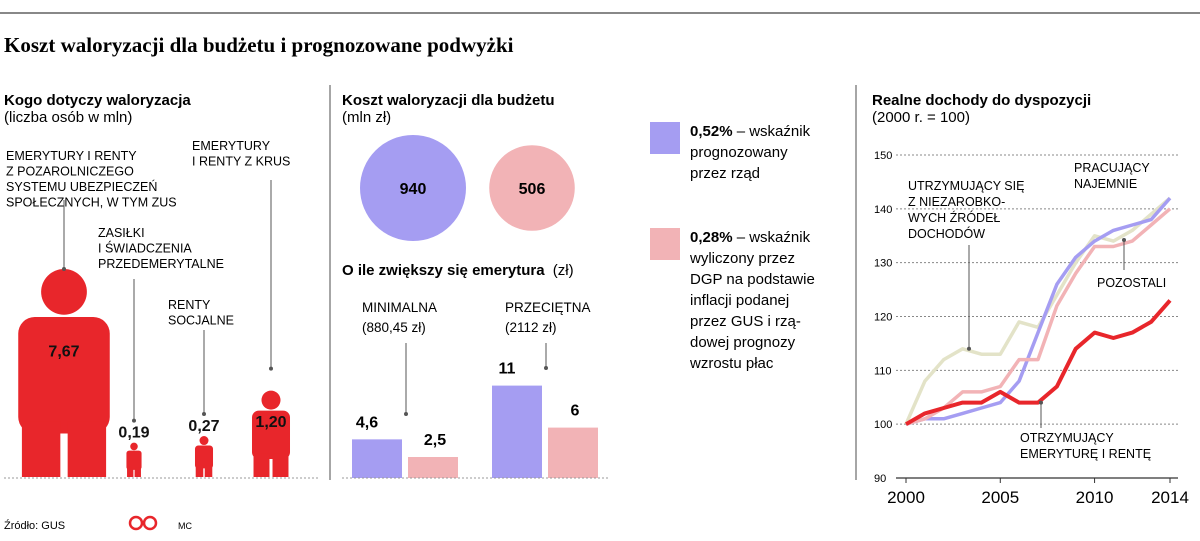  What do you see at coordinates (743, 342) in the screenshot?
I see `legend-line: dowej prognozy` at bounding box center [743, 342].